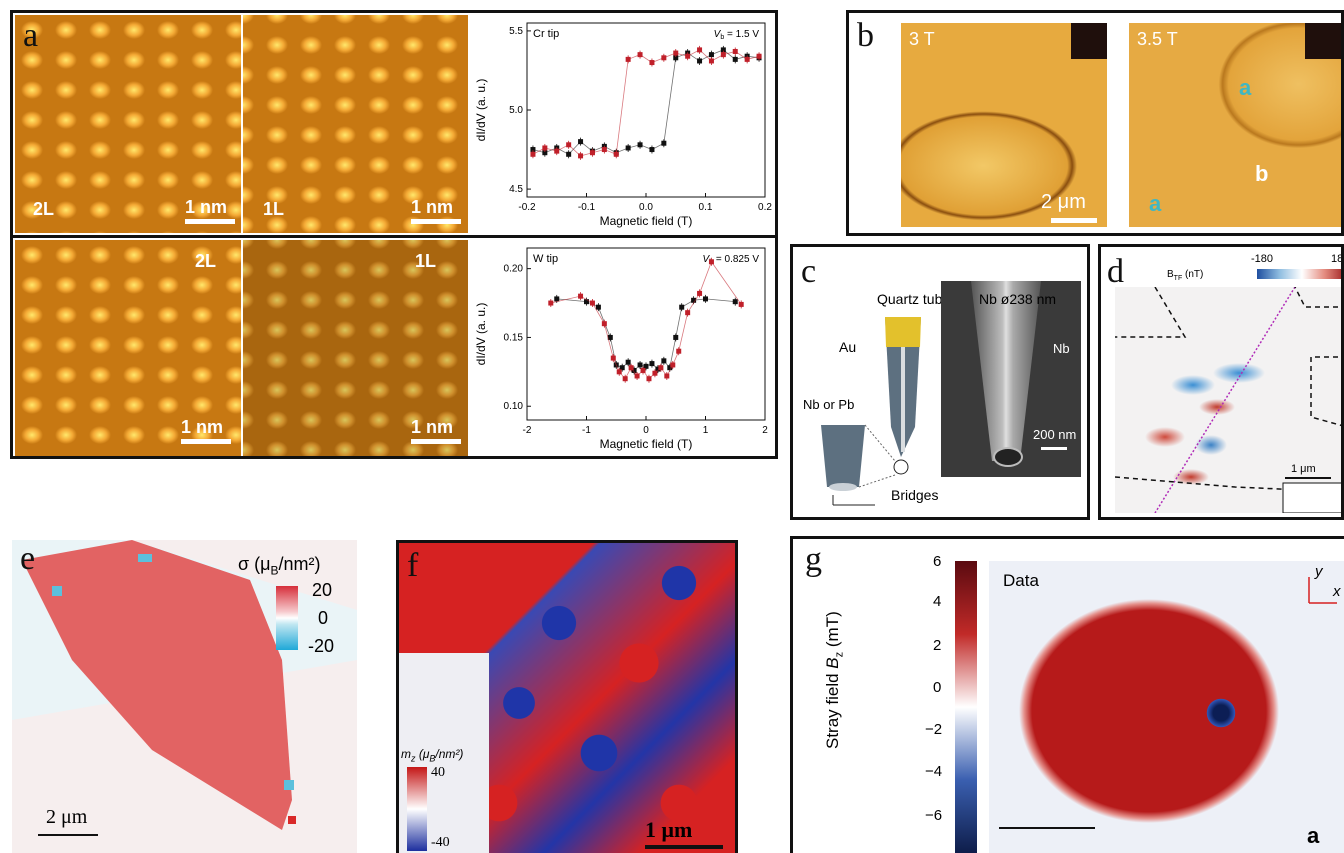 This screenshot has width=1344, height=853. I want to click on ylabel-a: Stray field, so click(832, 708).